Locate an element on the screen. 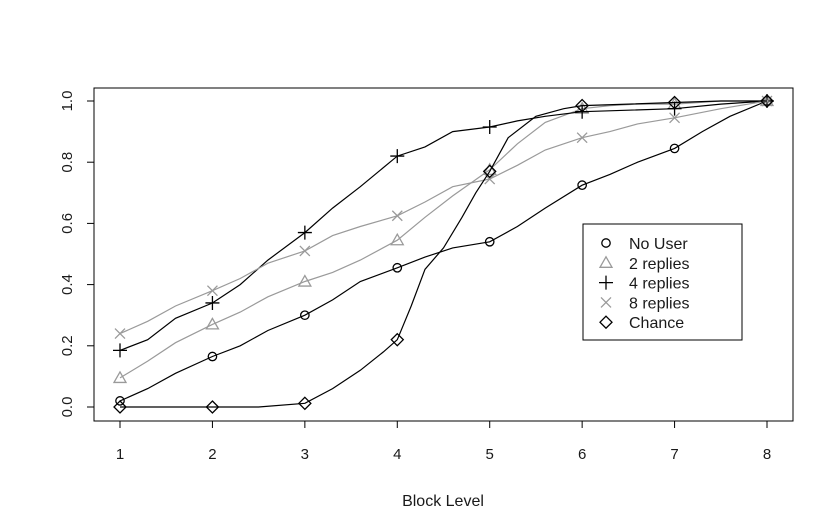  x-tick-label: 4 is located at coordinates (397, 454).